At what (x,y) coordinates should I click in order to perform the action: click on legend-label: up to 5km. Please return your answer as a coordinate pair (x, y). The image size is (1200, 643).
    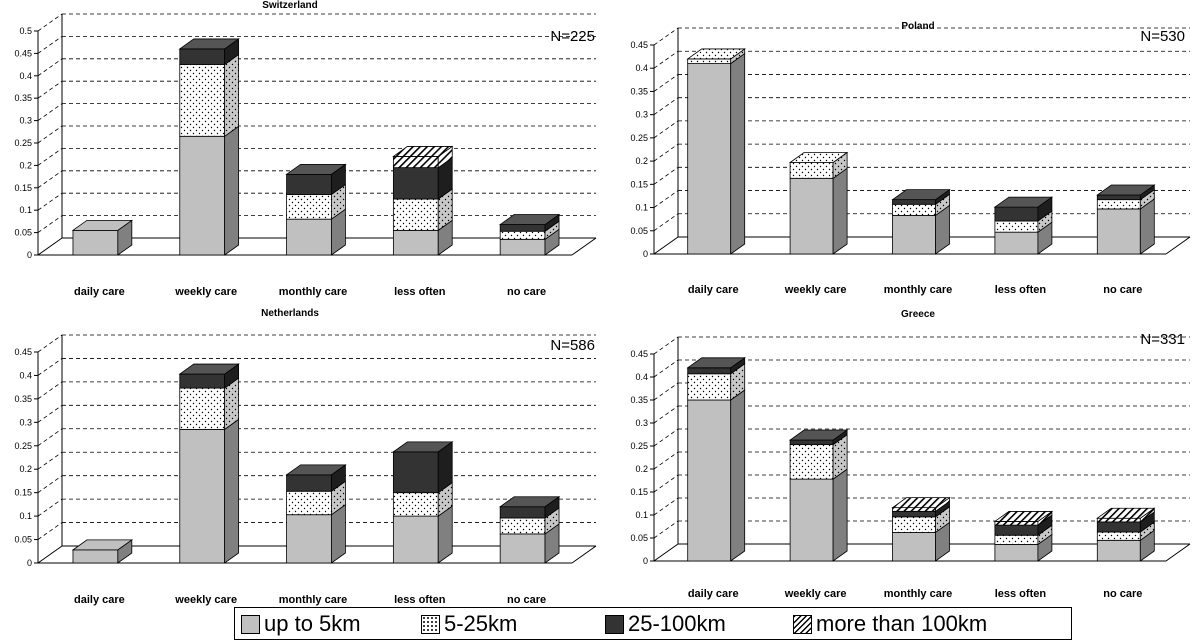
    Looking at the image, I should click on (312, 623).